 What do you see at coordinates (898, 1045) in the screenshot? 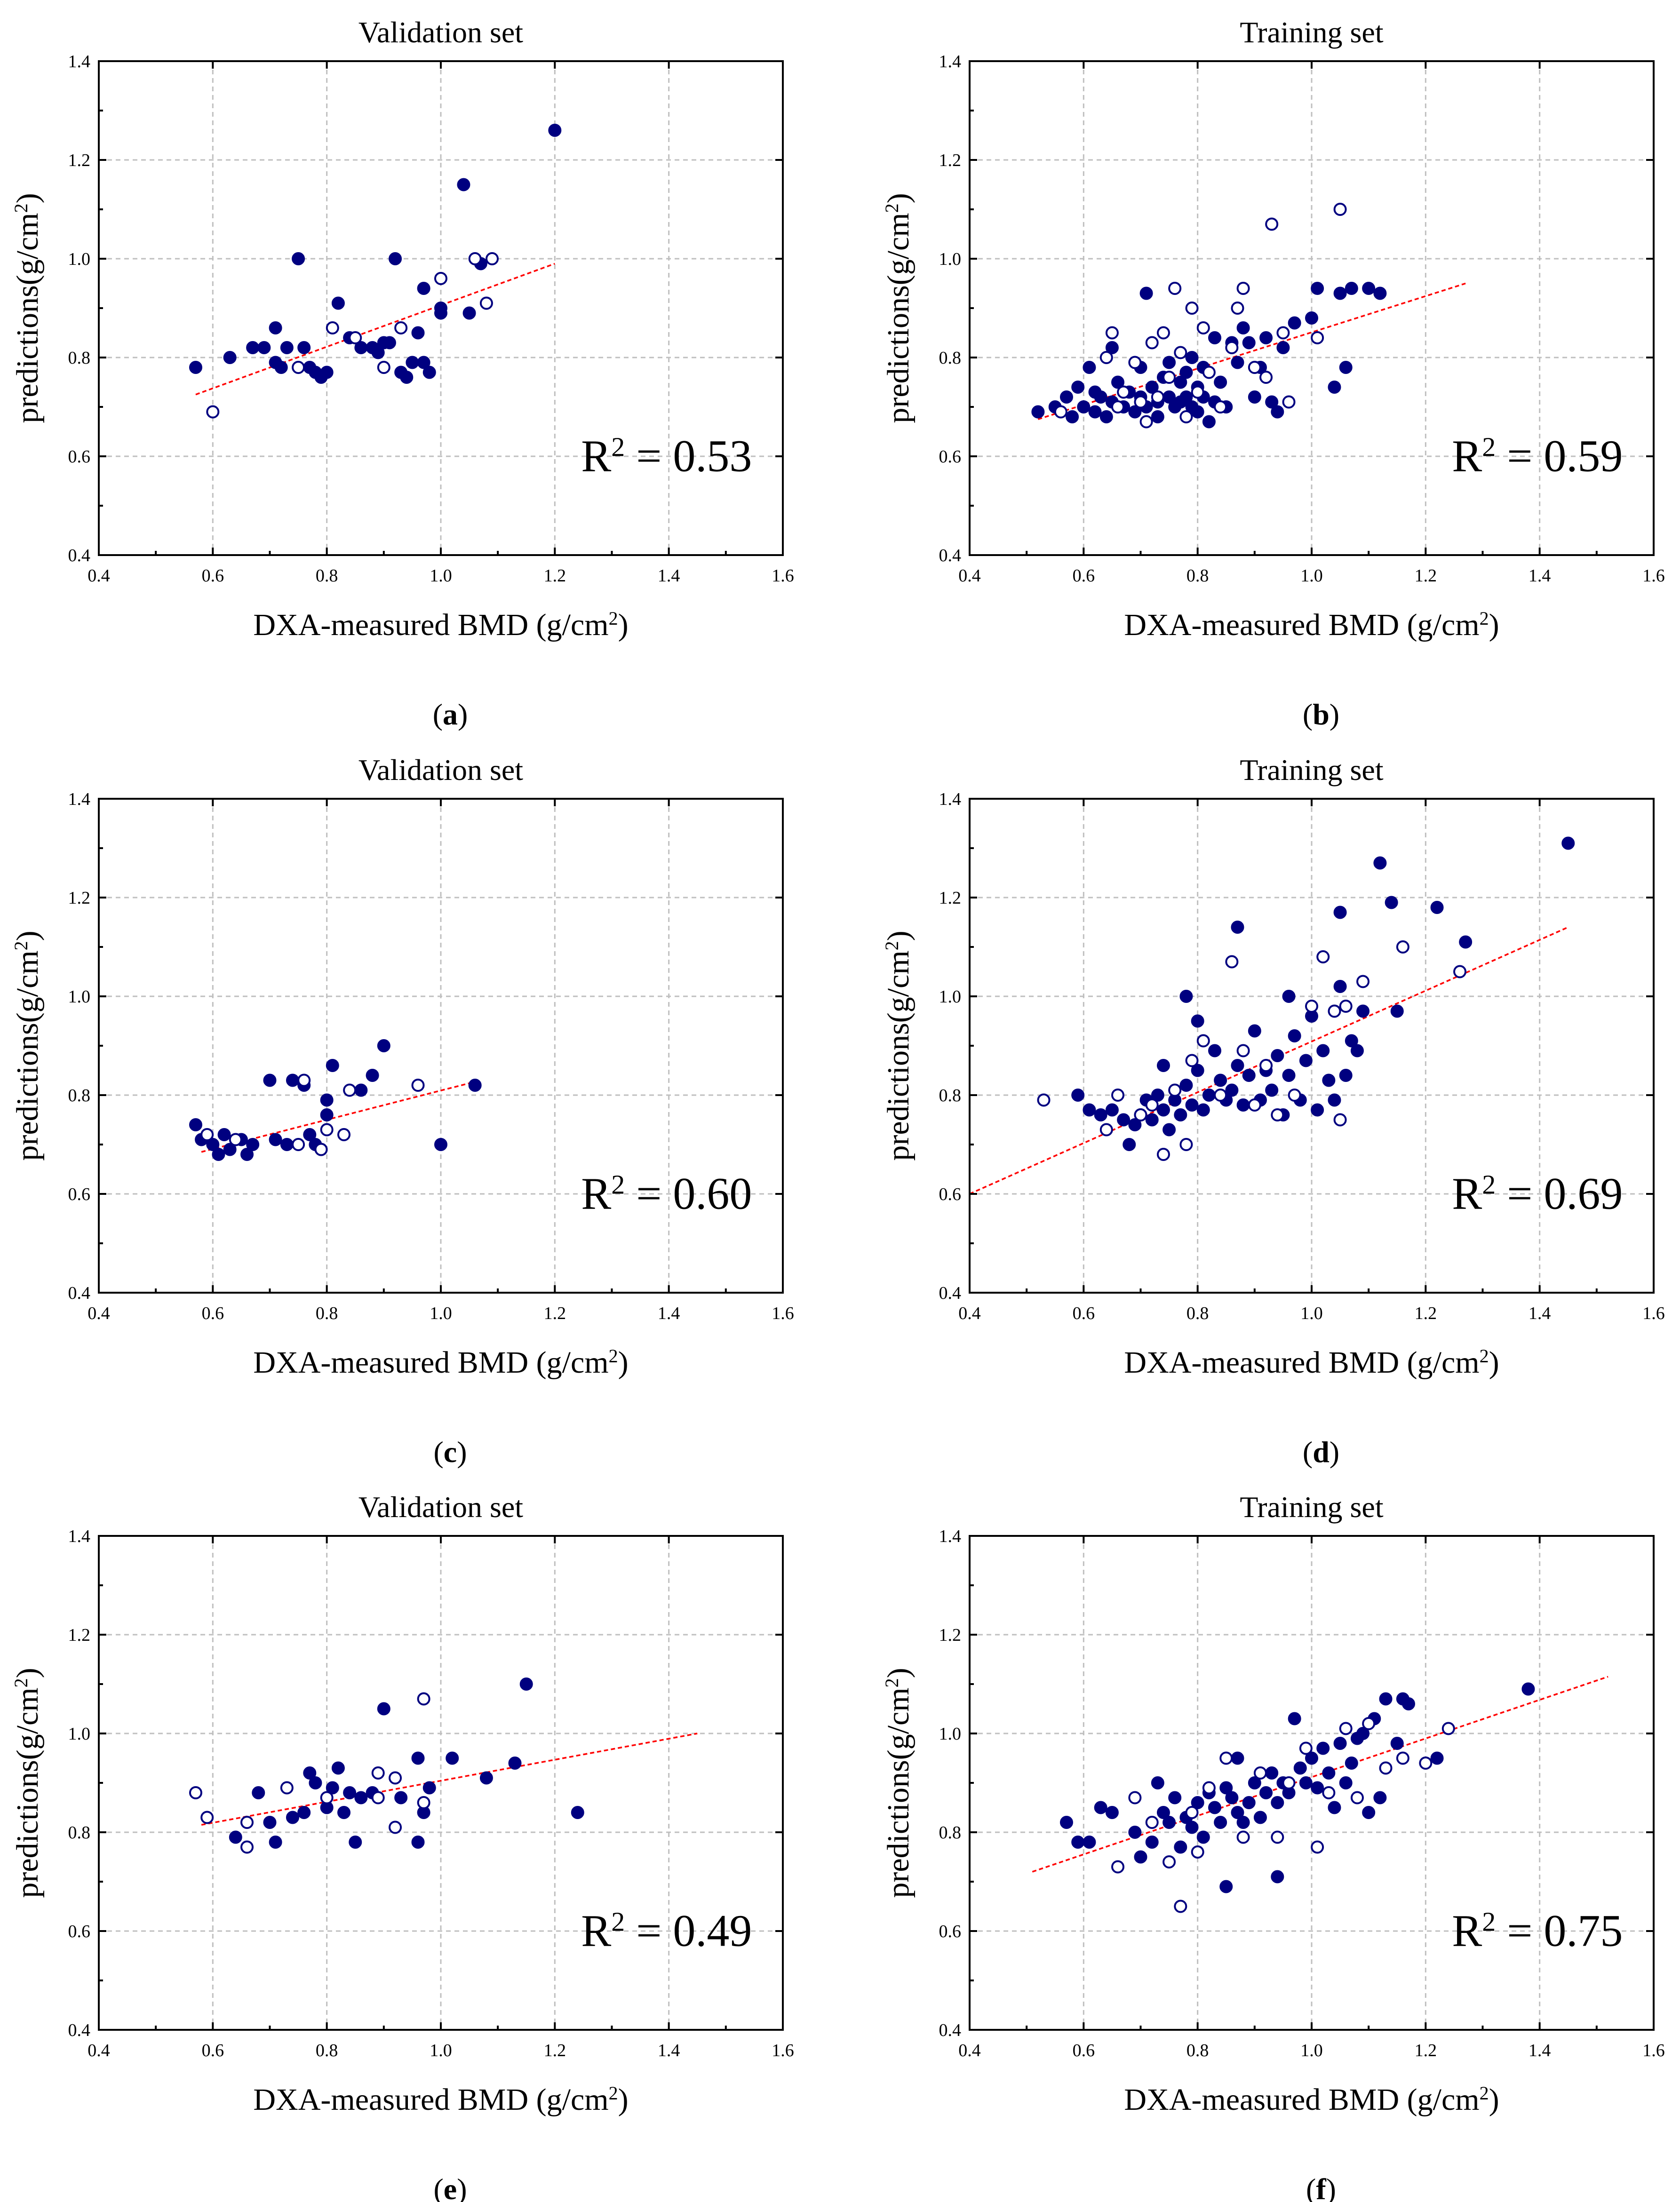
I see `y-axis-title: predictions(g/cm2)` at bounding box center [898, 1045].